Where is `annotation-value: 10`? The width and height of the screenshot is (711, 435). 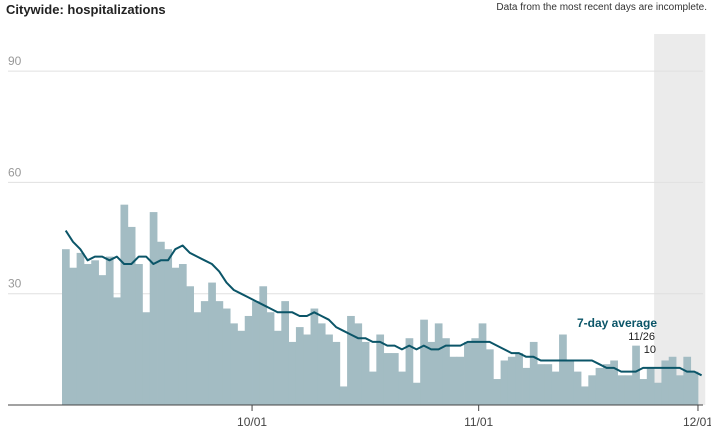
annotation-value: 10 is located at coordinates (650, 350).